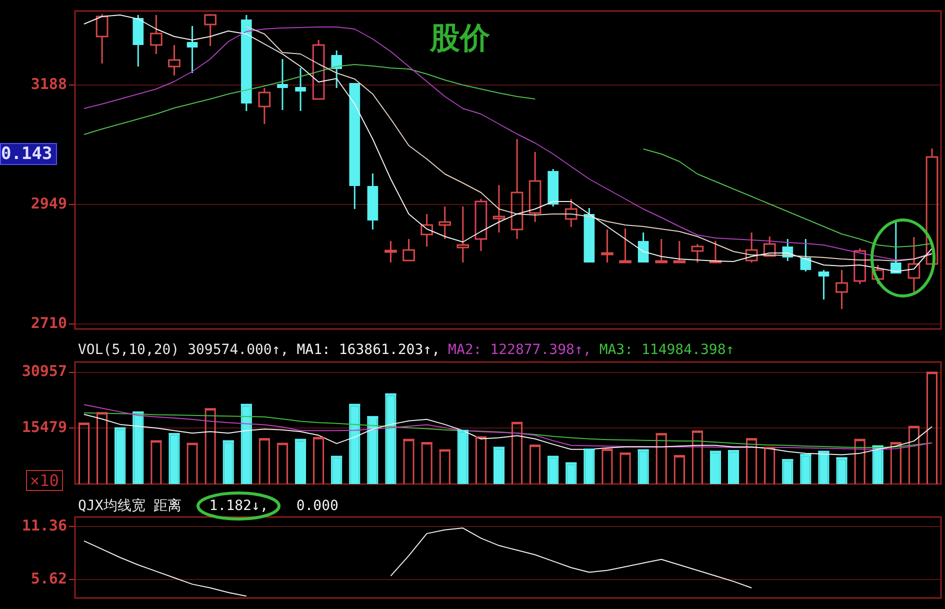  Describe the element at coordinates (29, 154) in the screenshot. I see `text: 0.143` at that location.